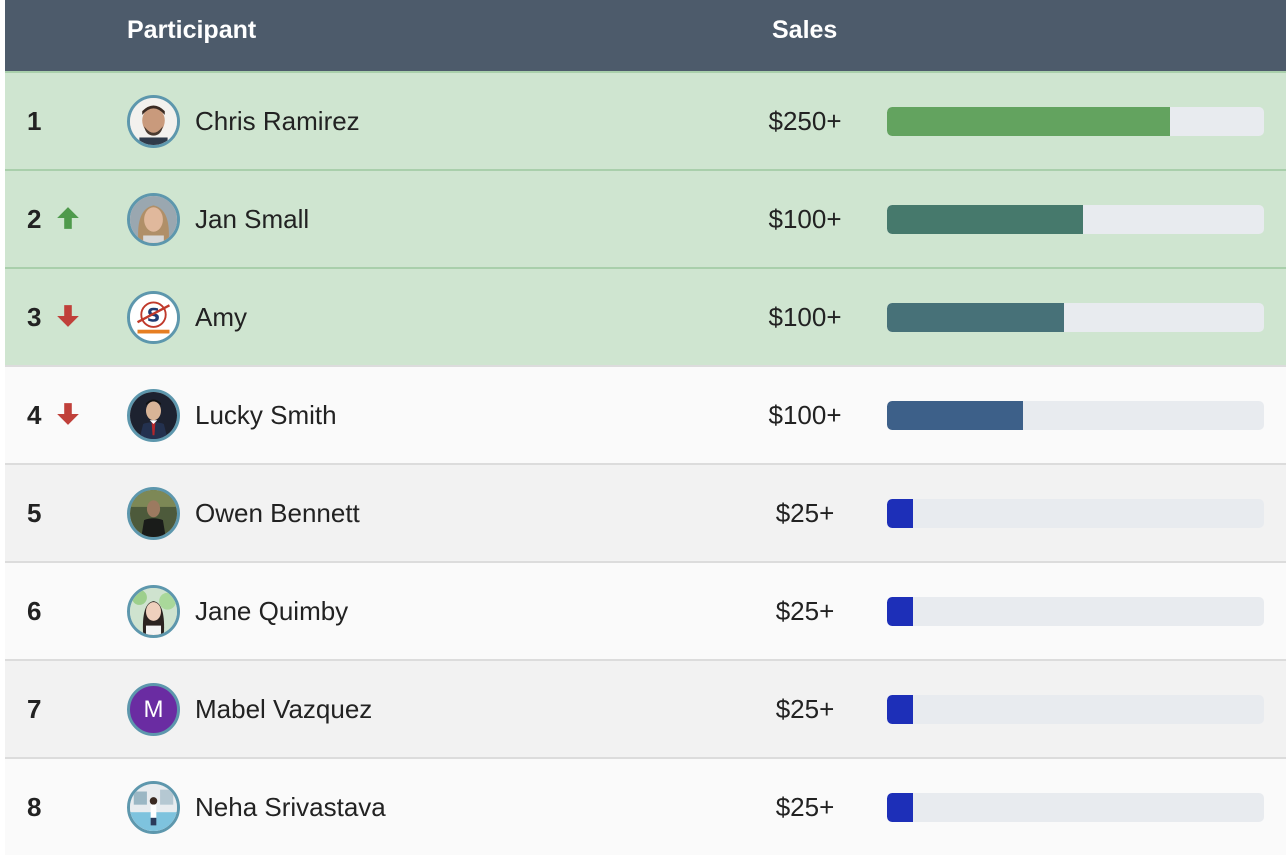 This screenshot has height=860, width=1286. Describe the element at coordinates (645, 512) in the screenshot. I see `table-row: 5 Owen Bennett $25+` at that location.